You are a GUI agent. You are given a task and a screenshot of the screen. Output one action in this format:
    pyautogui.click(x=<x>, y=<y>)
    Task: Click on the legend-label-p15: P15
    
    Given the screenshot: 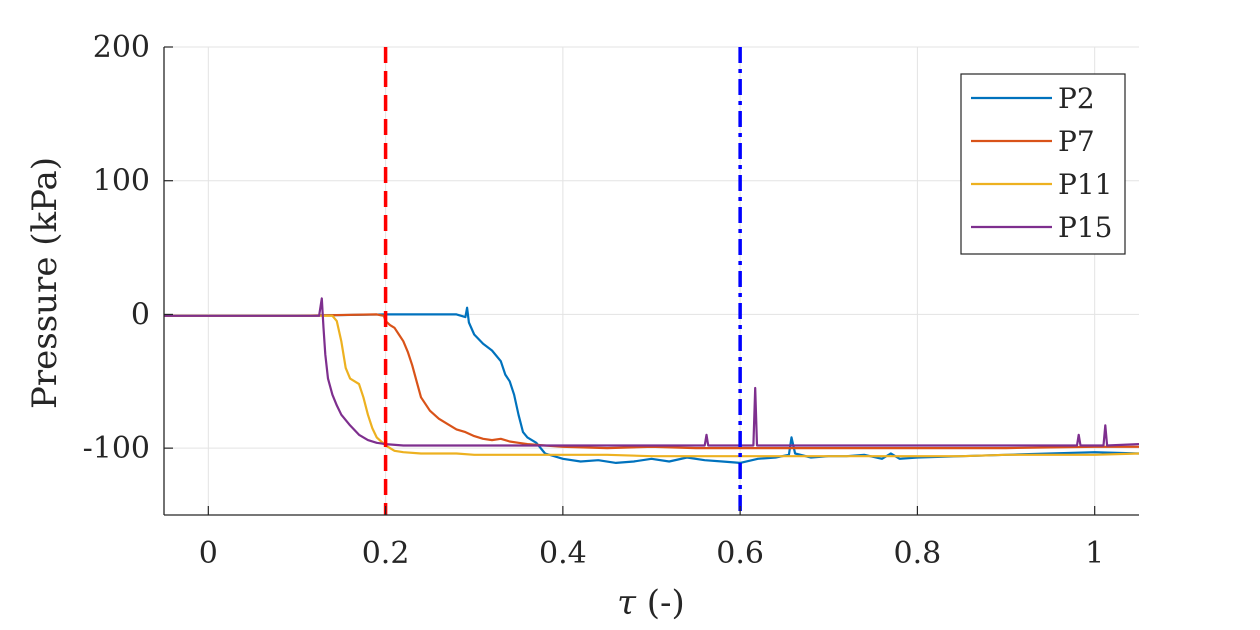 What is the action you would take?
    pyautogui.click(x=1085, y=227)
    